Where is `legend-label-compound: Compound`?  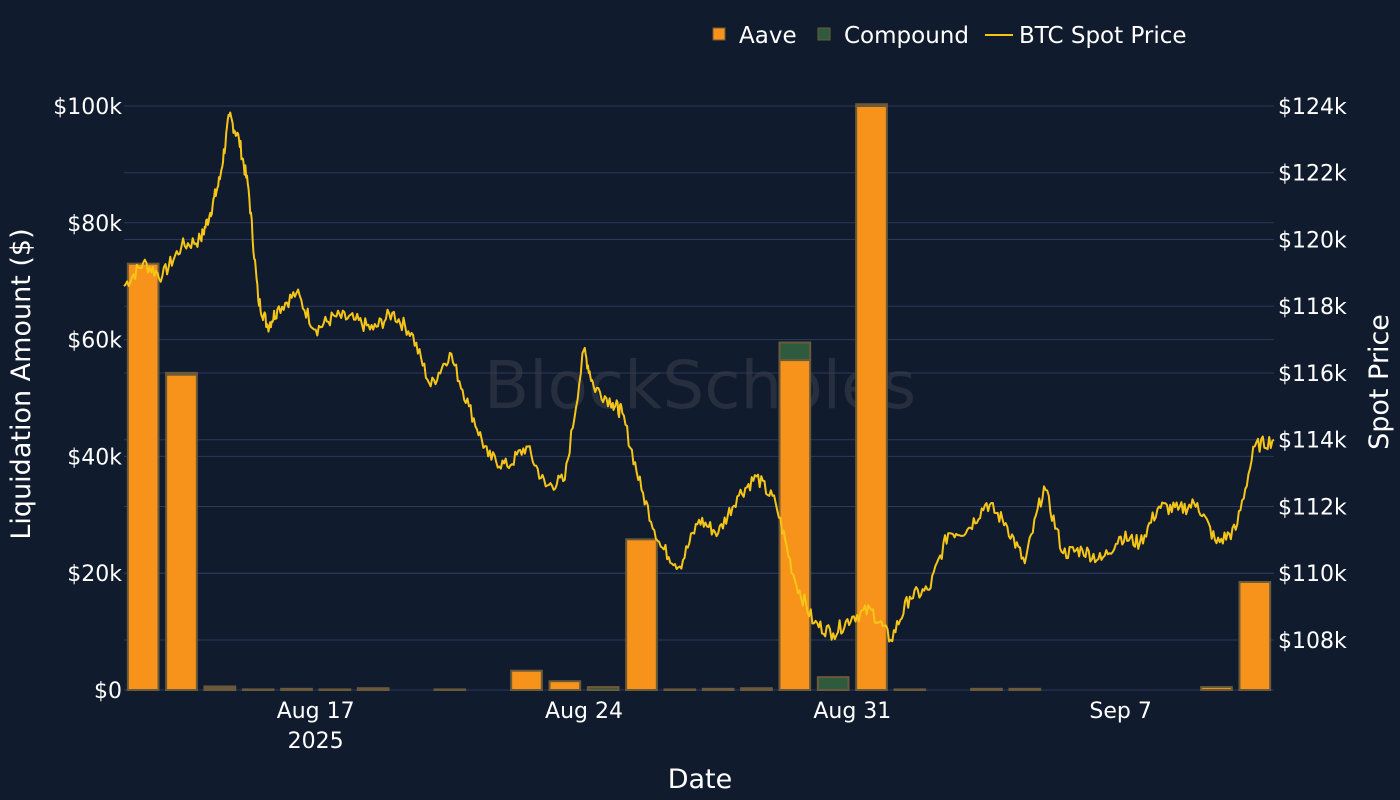 legend-label-compound: Compound is located at coordinates (906, 36).